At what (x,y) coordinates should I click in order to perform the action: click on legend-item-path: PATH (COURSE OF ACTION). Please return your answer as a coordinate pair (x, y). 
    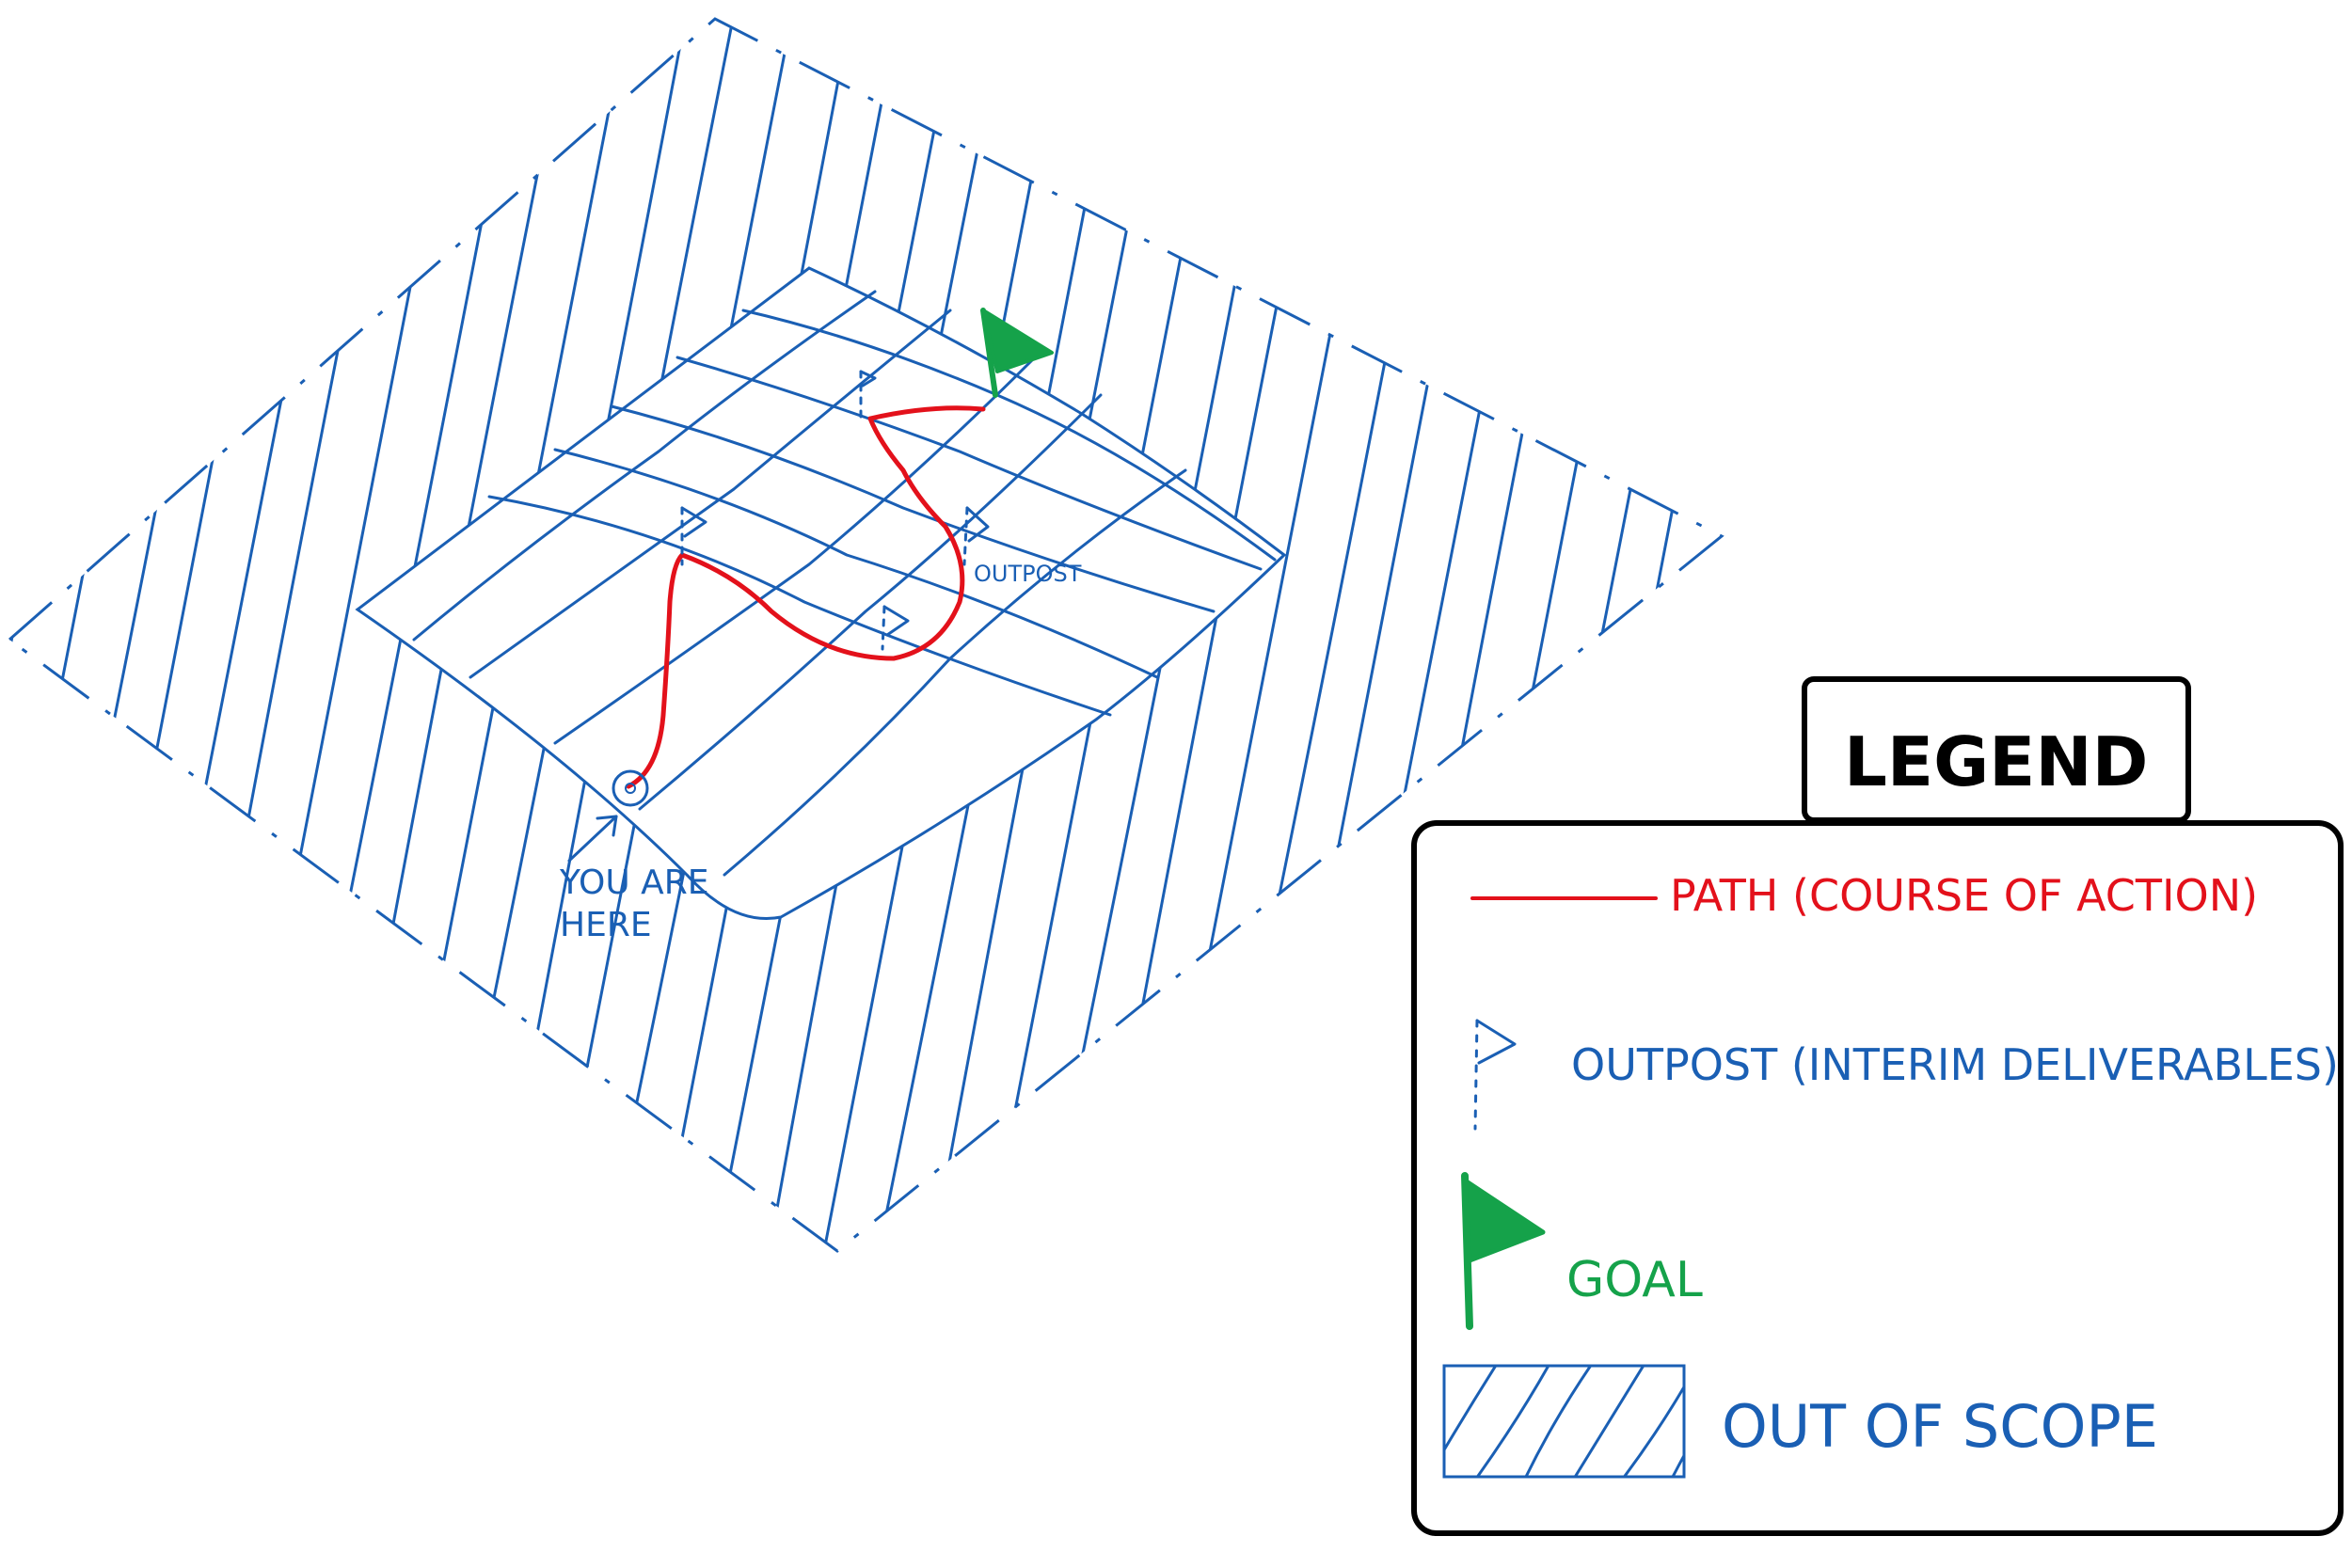
    Looking at the image, I should click on (1864, 895).